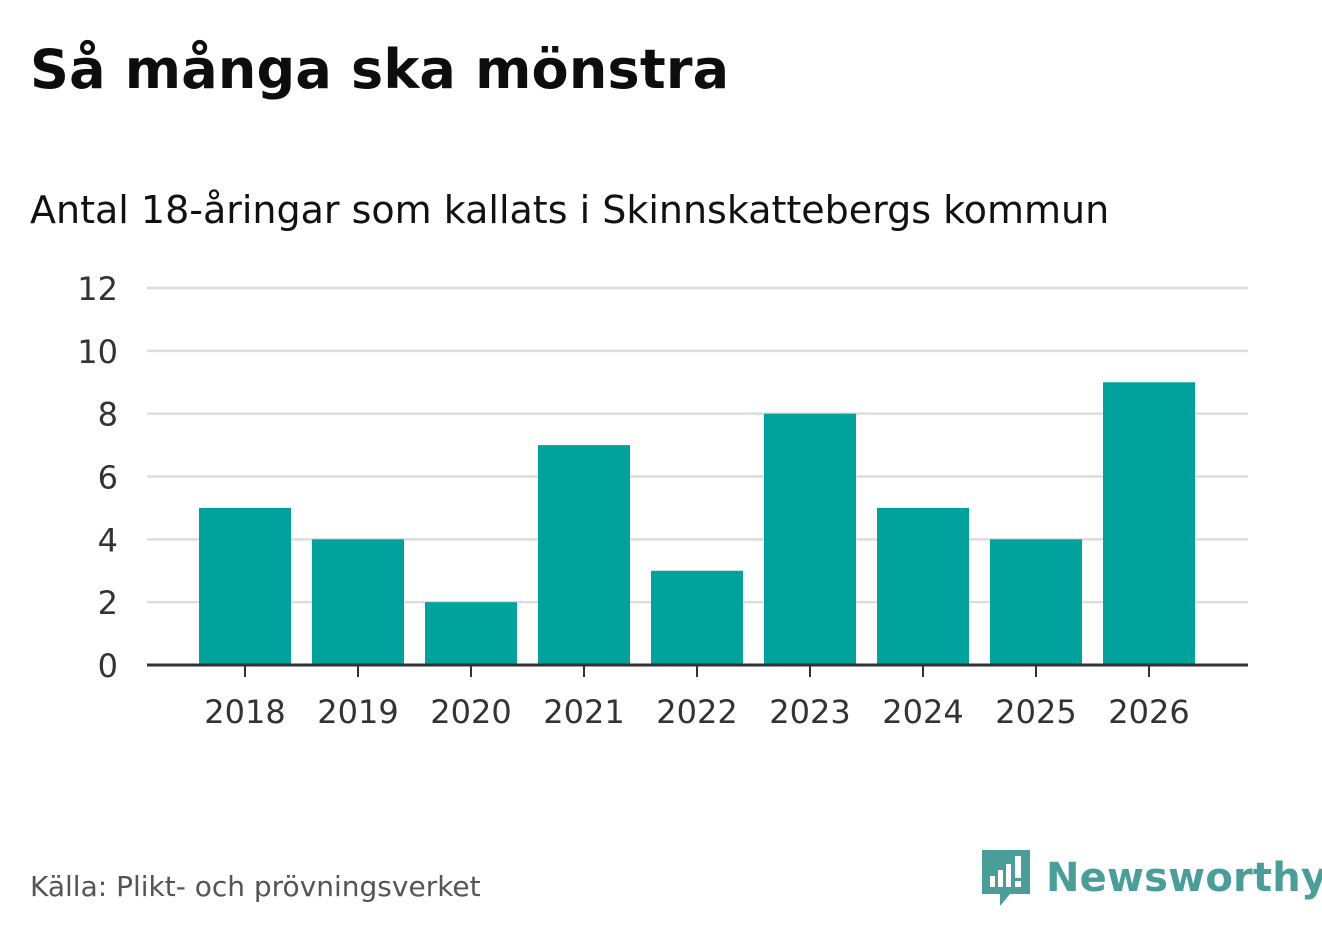 The width and height of the screenshot is (1322, 939). What do you see at coordinates (809, 712) in the screenshot?
I see `x-tick-label-2023: 2023` at bounding box center [809, 712].